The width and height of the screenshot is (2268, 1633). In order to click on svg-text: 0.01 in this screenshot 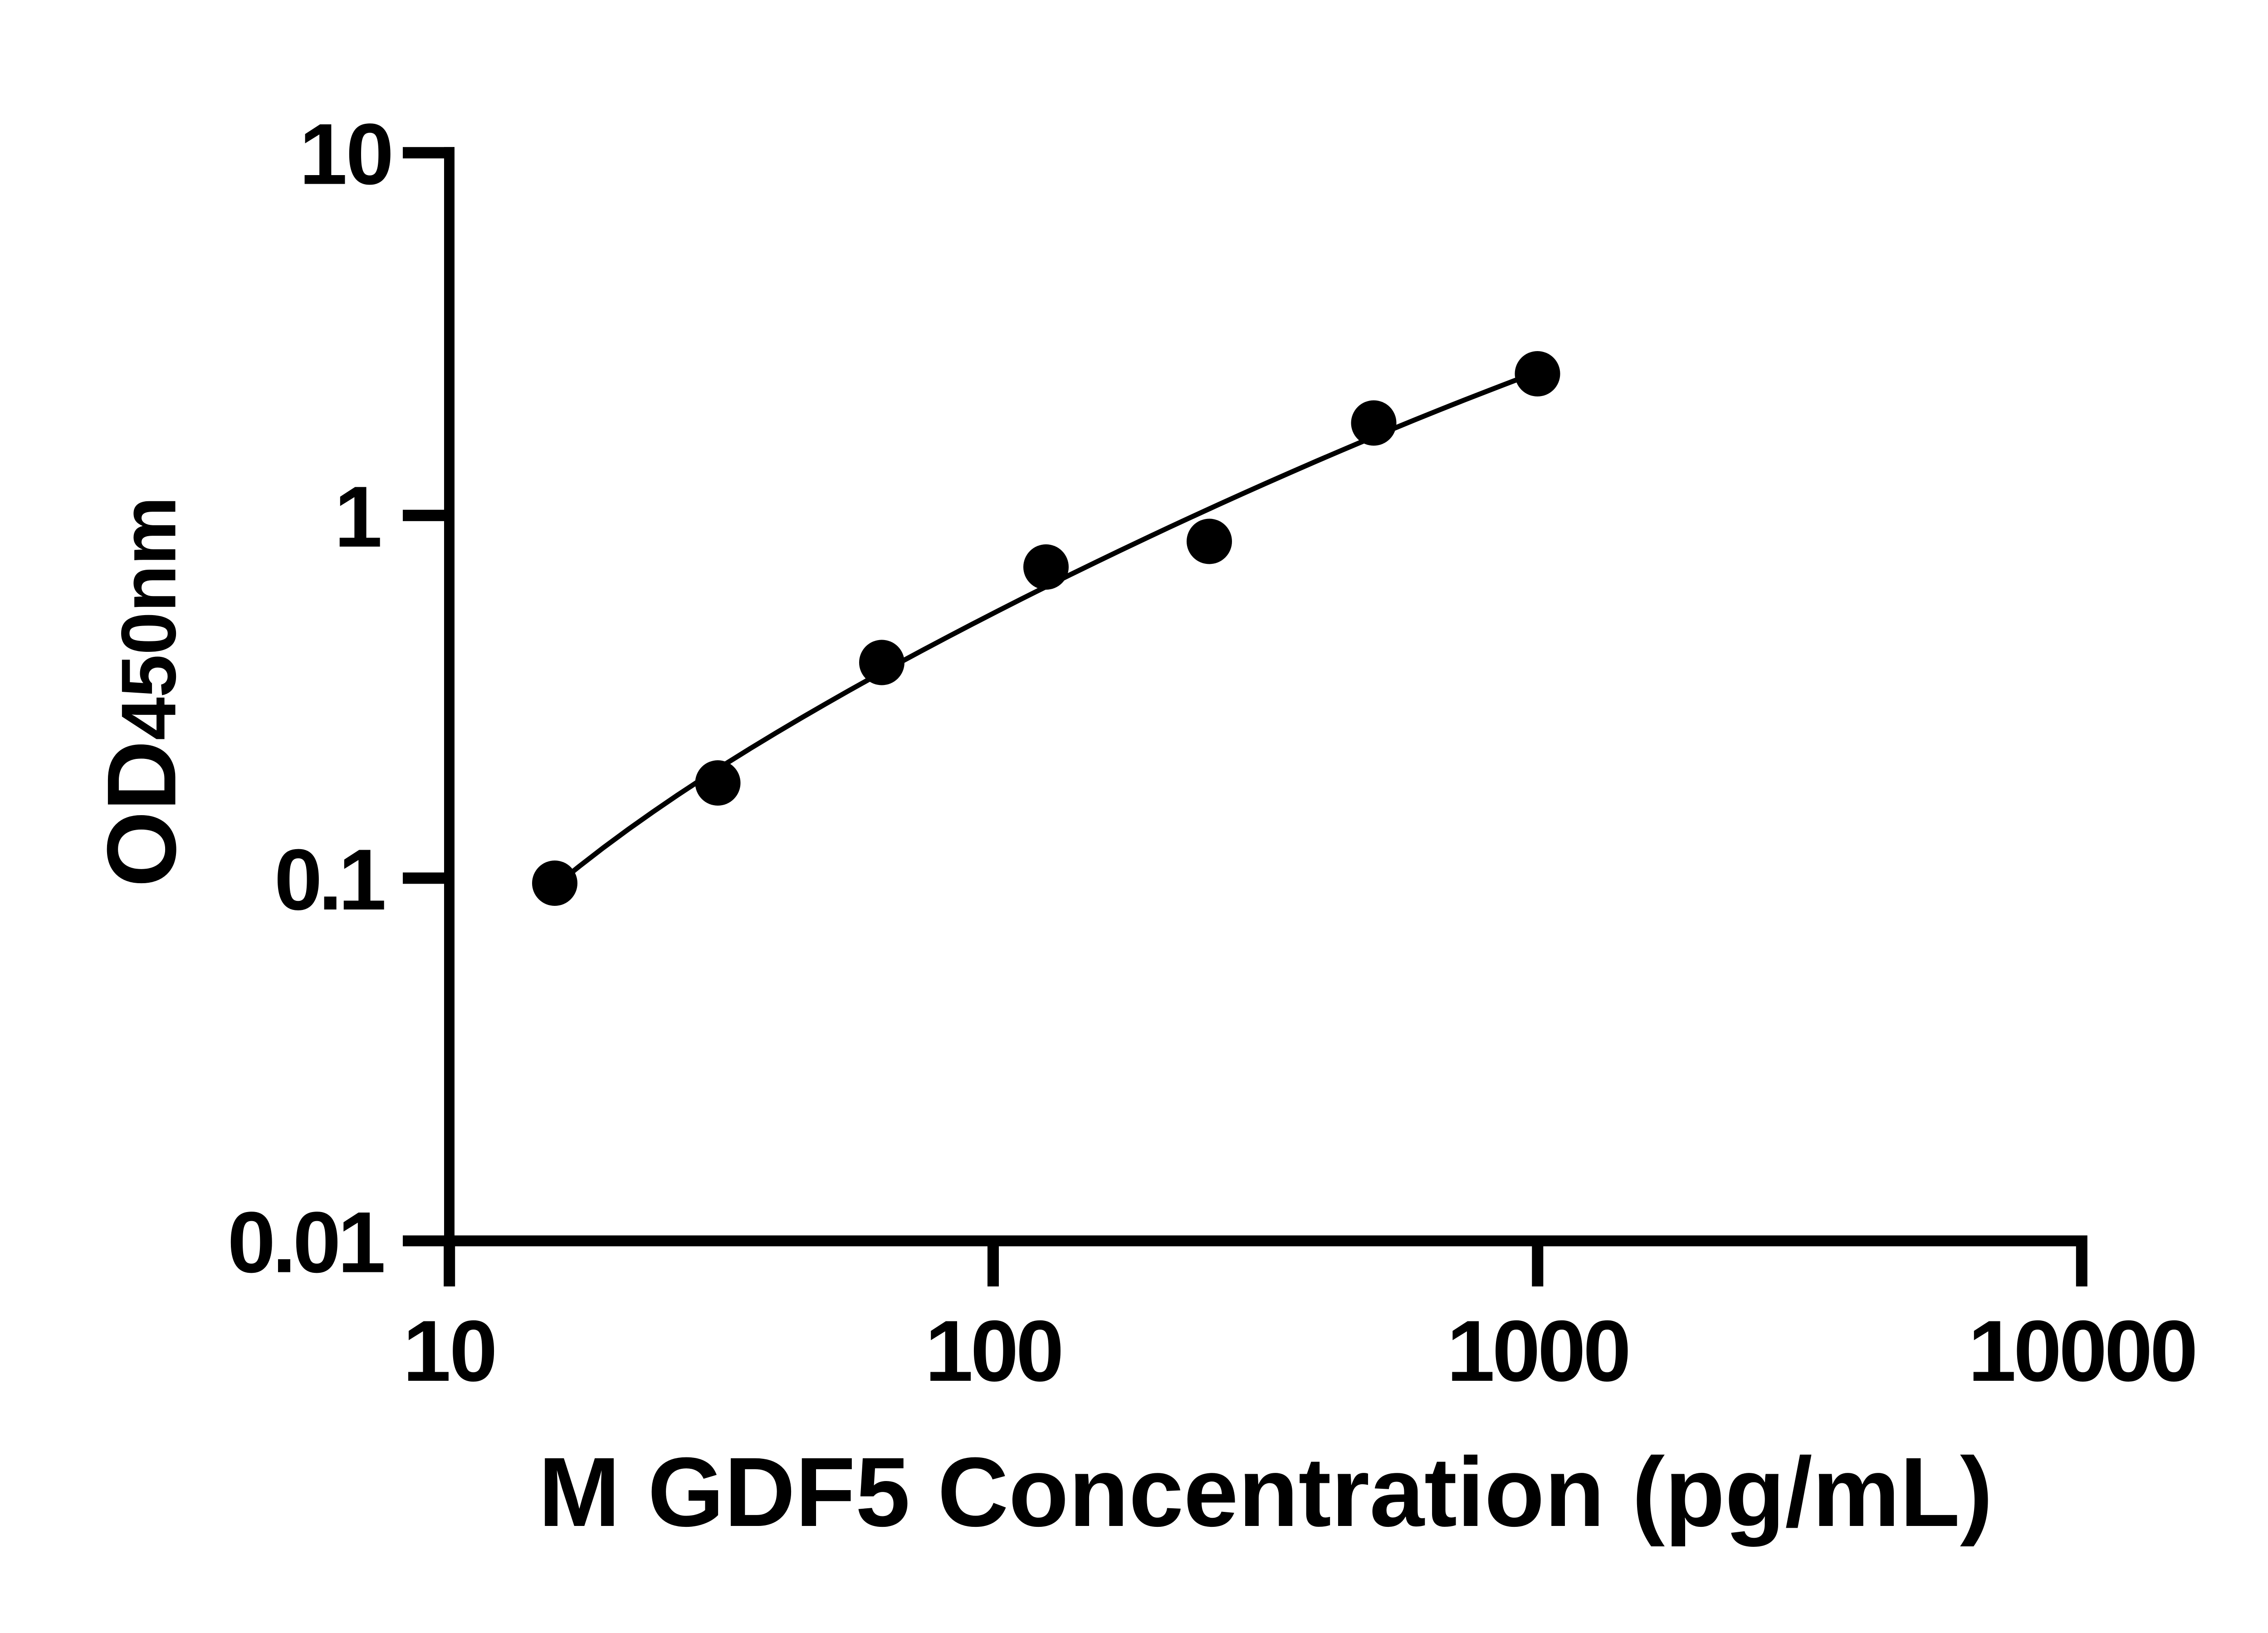, I will do `click(305, 1242)`.